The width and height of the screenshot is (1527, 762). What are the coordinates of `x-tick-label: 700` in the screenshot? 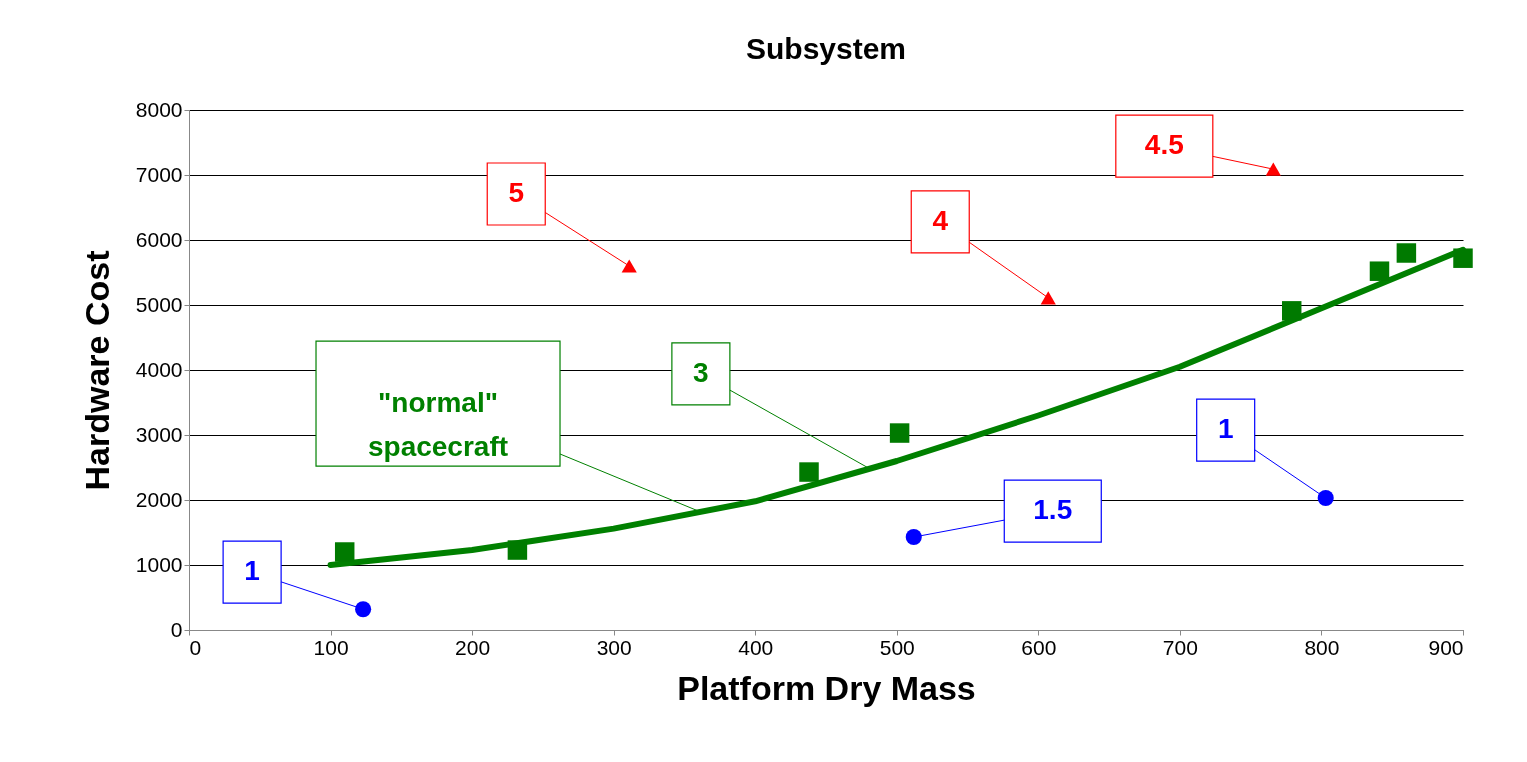 It's located at (1180, 647).